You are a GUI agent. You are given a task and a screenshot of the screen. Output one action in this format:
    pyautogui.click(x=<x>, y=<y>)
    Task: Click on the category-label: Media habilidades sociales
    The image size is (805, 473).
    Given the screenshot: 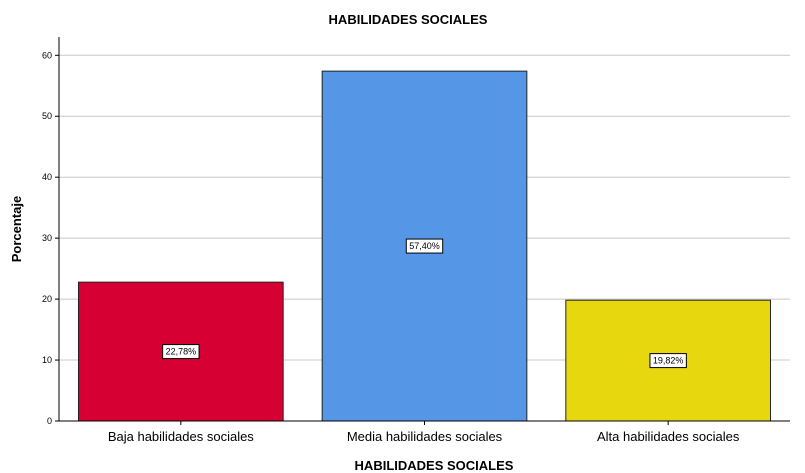 What is the action you would take?
    pyautogui.click(x=425, y=436)
    